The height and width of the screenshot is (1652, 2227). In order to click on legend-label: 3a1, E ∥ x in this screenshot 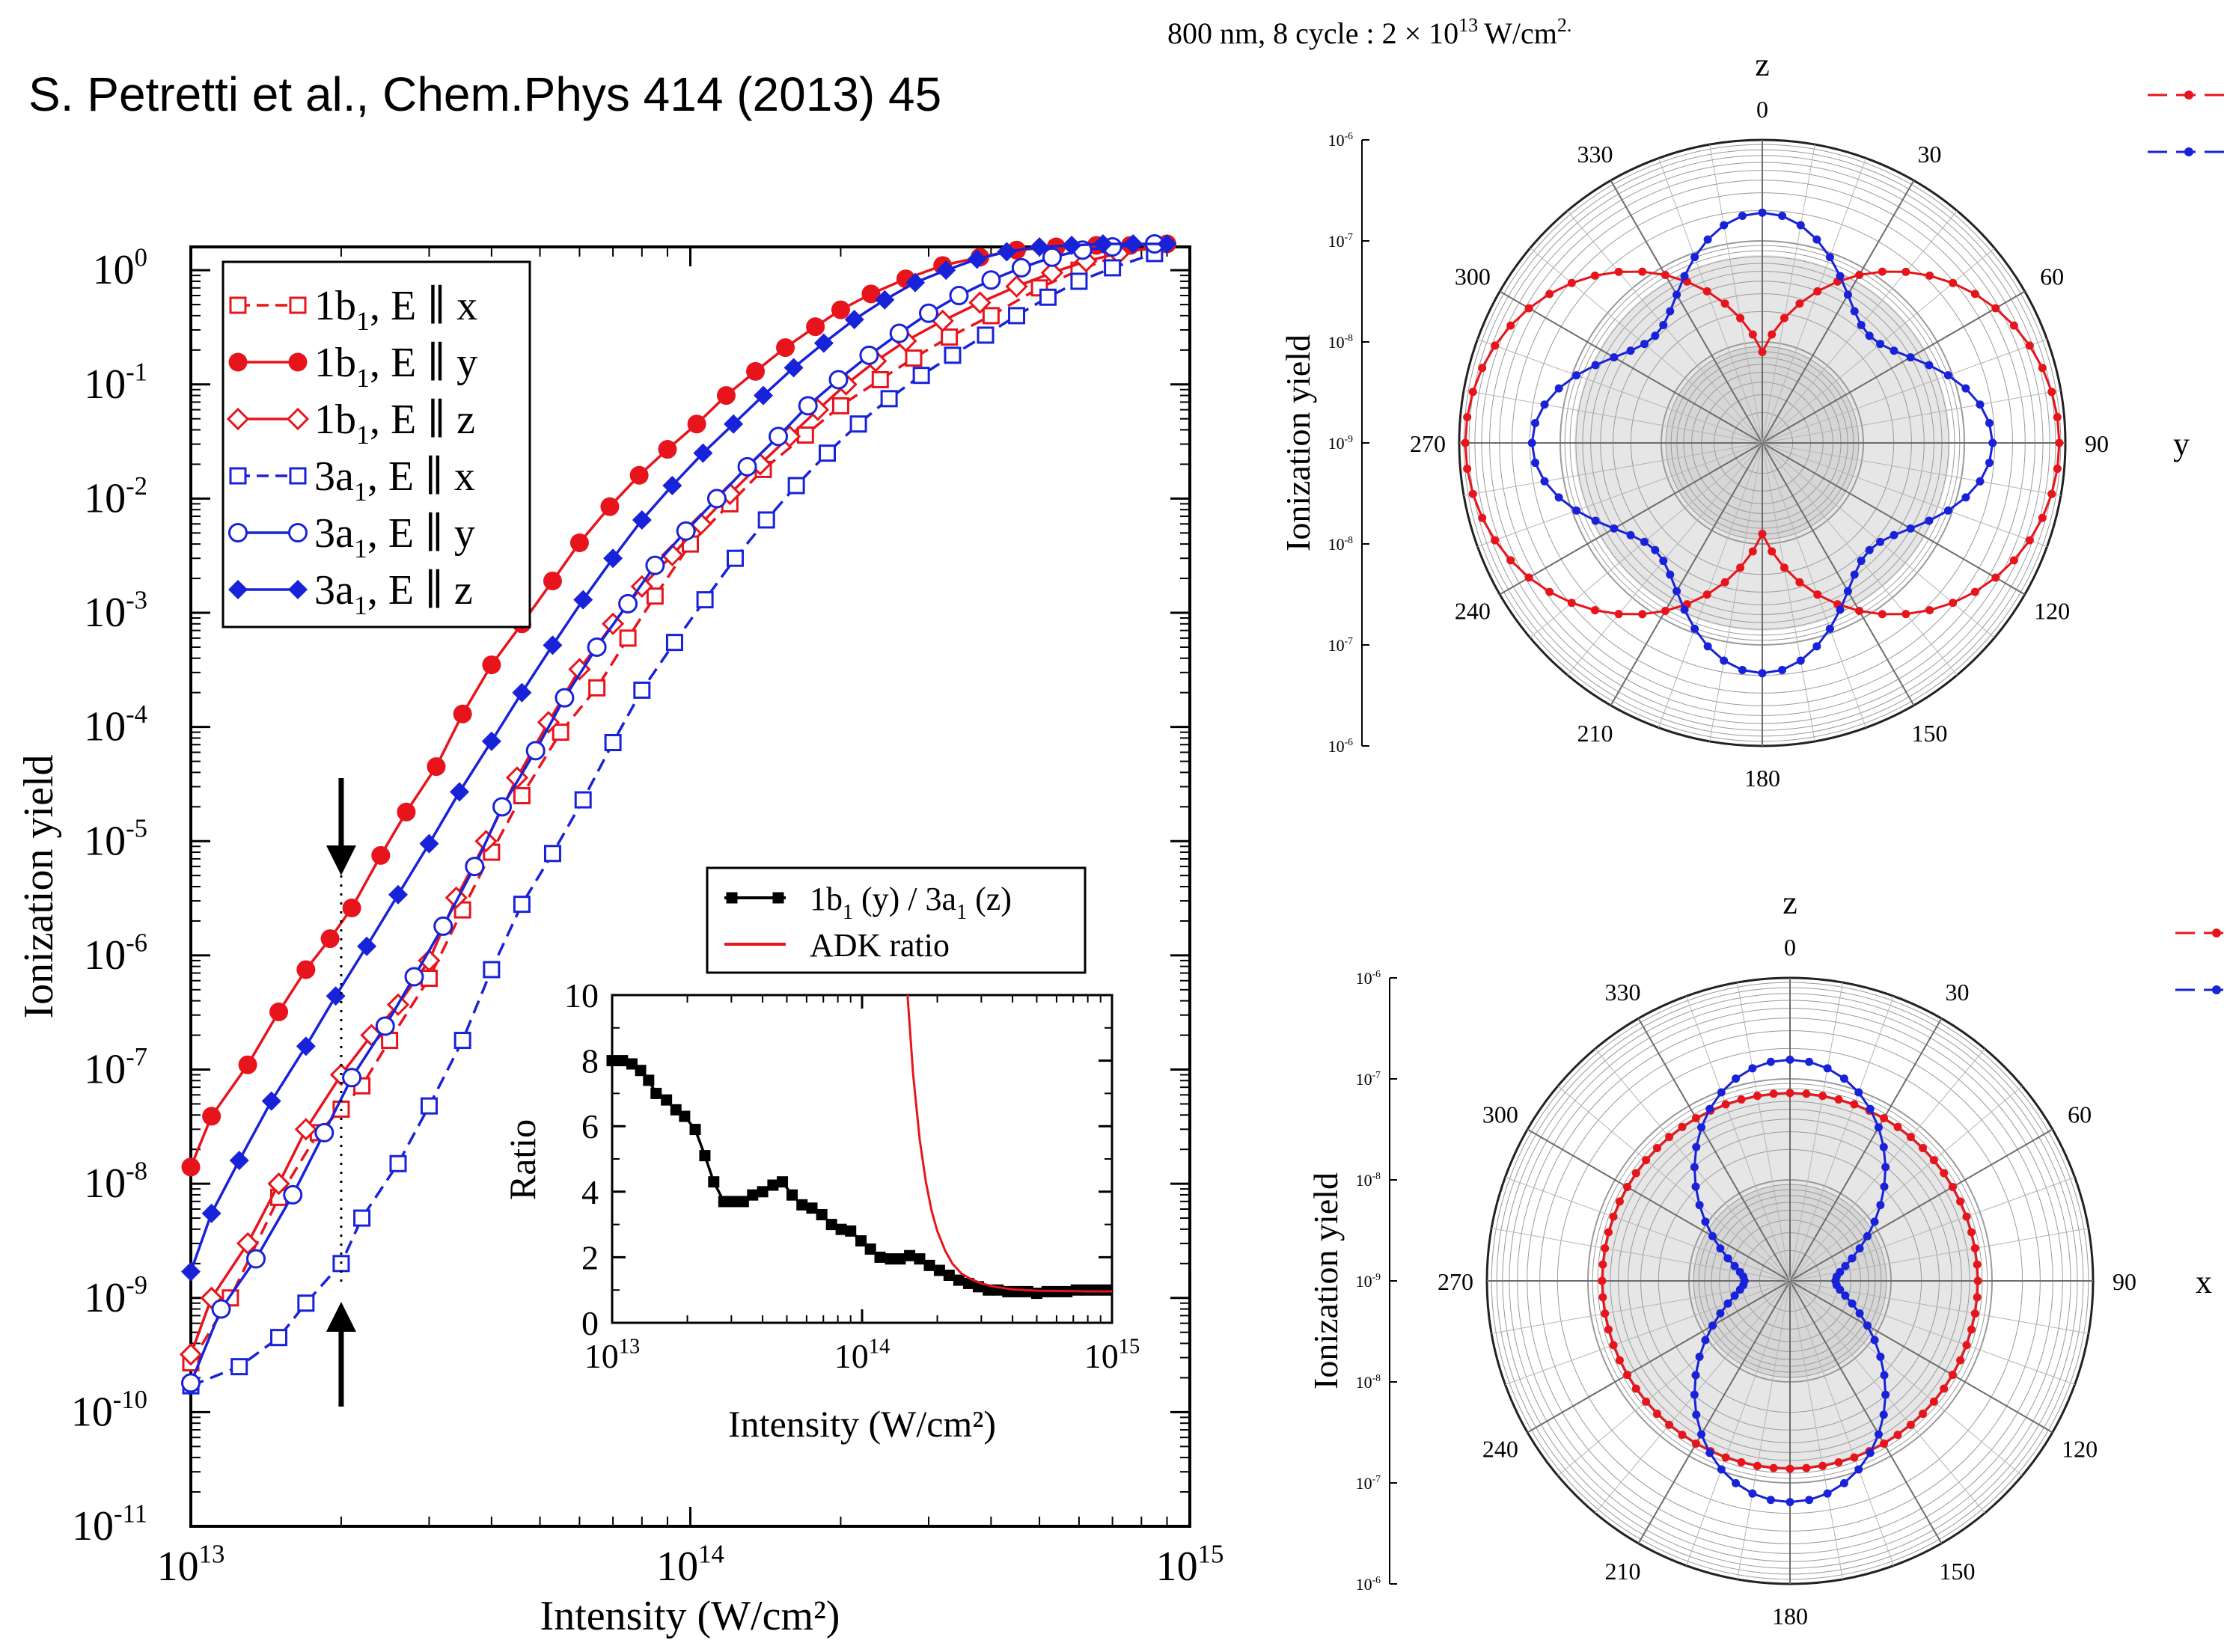, I will do `click(394, 480)`.